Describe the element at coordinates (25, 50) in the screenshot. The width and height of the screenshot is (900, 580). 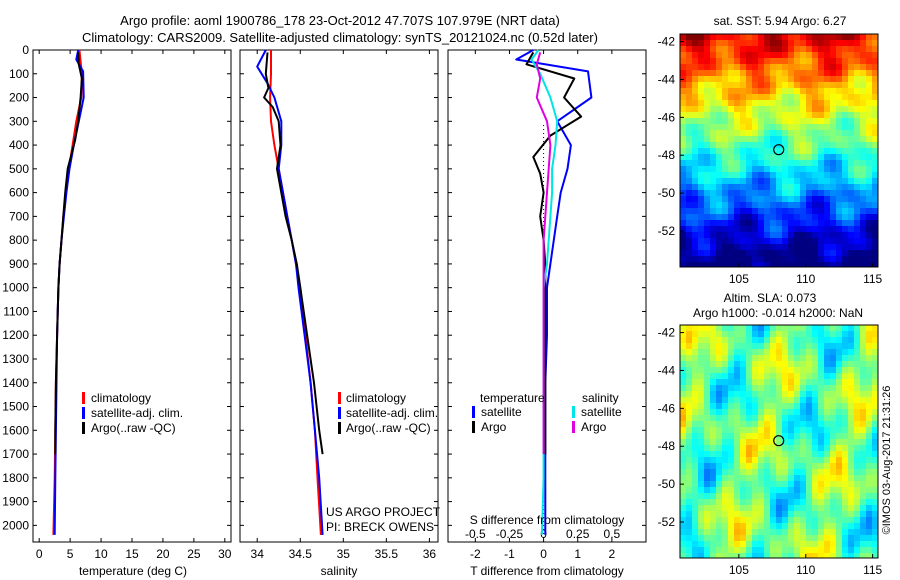
I see `depth-tick-label: 0` at that location.